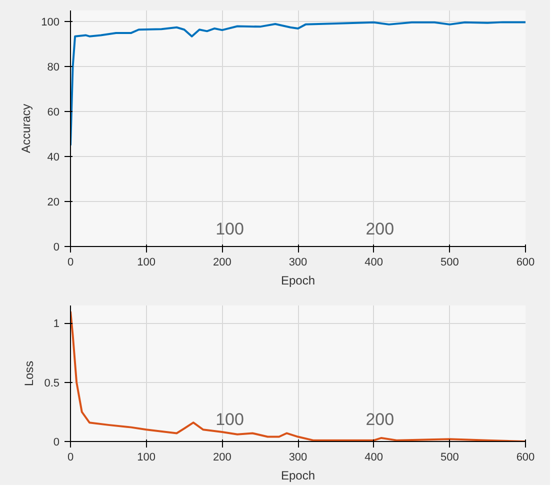 This screenshot has height=488, width=560. Describe the element at coordinates (53, 112) in the screenshot. I see `y-tick-label: 60` at that location.